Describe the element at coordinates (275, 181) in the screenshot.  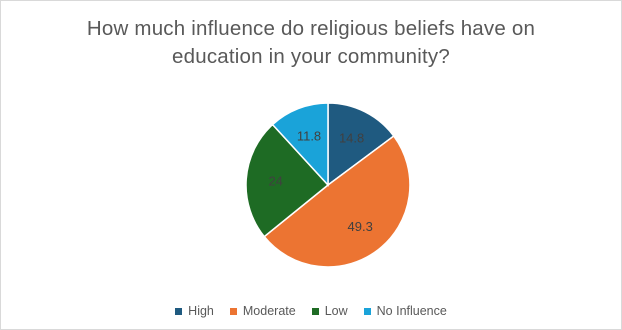
I see `data-label-low: 24` at that location.